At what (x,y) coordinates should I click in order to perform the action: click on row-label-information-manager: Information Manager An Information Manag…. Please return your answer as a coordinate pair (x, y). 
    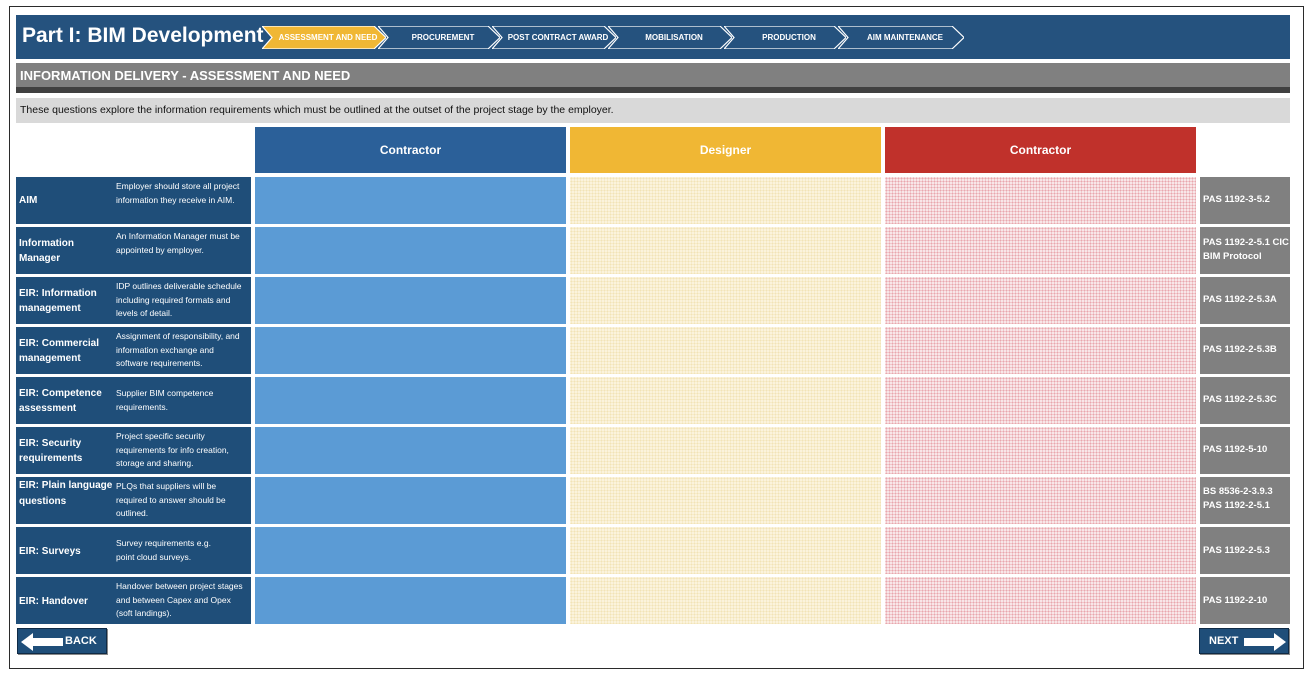
    Looking at the image, I should click on (133, 250).